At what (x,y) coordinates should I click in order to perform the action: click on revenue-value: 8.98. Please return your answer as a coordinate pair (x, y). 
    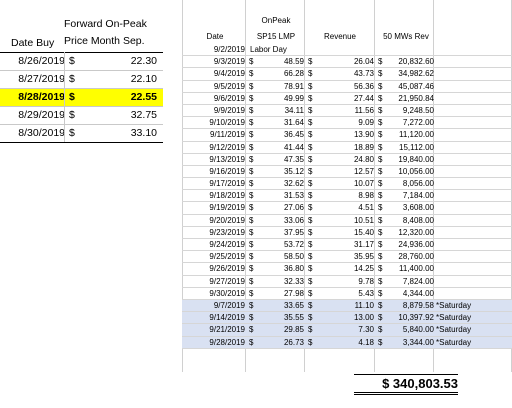
    Looking at the image, I should click on (366, 196).